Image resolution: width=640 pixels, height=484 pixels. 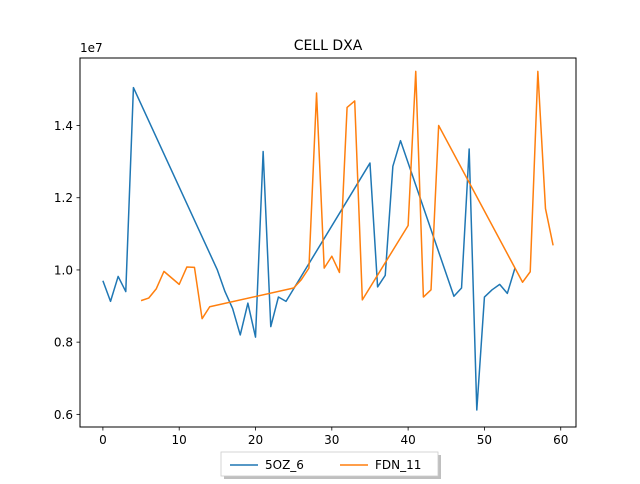 I want to click on x-axis: 0 10 20 30 40 50 60, so click(x=333, y=437).